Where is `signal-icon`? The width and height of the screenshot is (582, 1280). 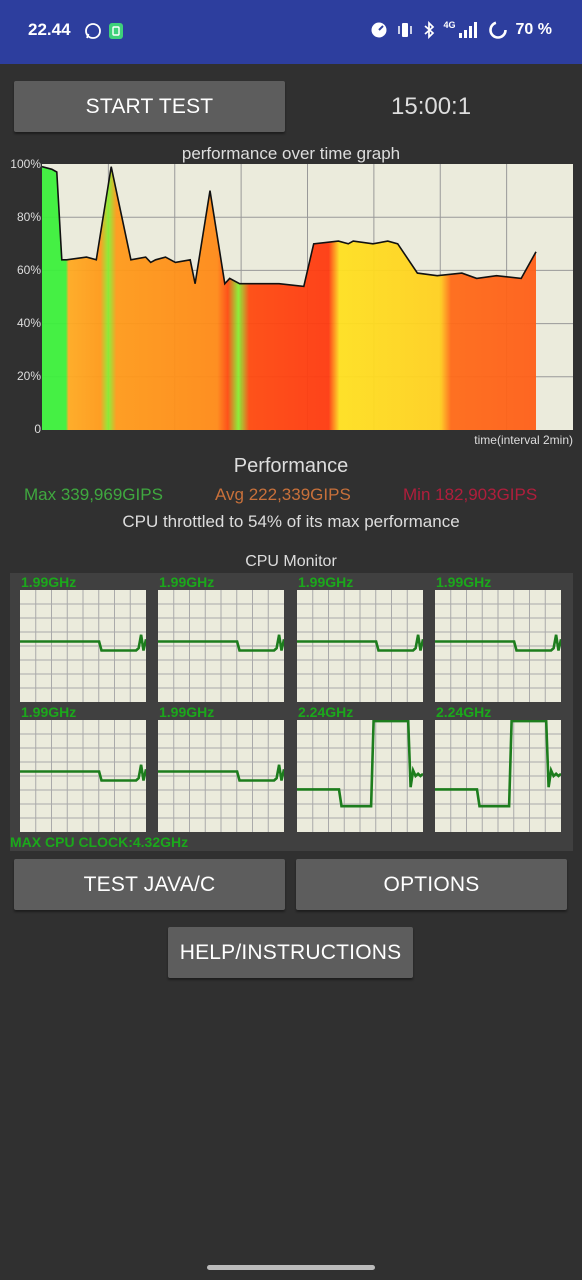
signal-icon is located at coordinates (467, 30).